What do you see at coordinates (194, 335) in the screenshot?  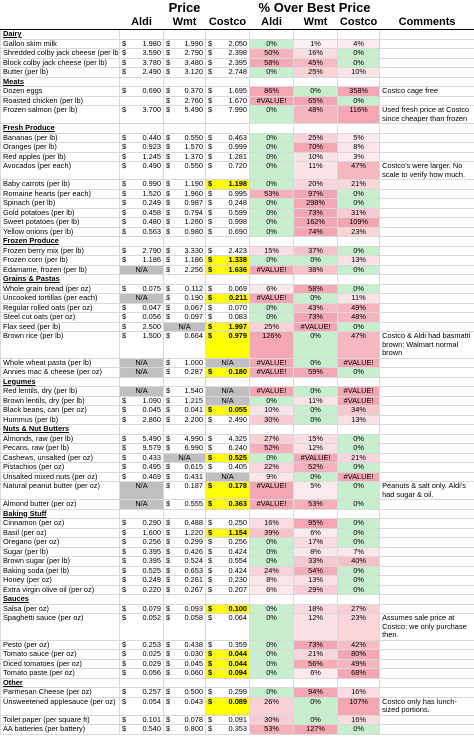 I see `amount: 0.664` at bounding box center [194, 335].